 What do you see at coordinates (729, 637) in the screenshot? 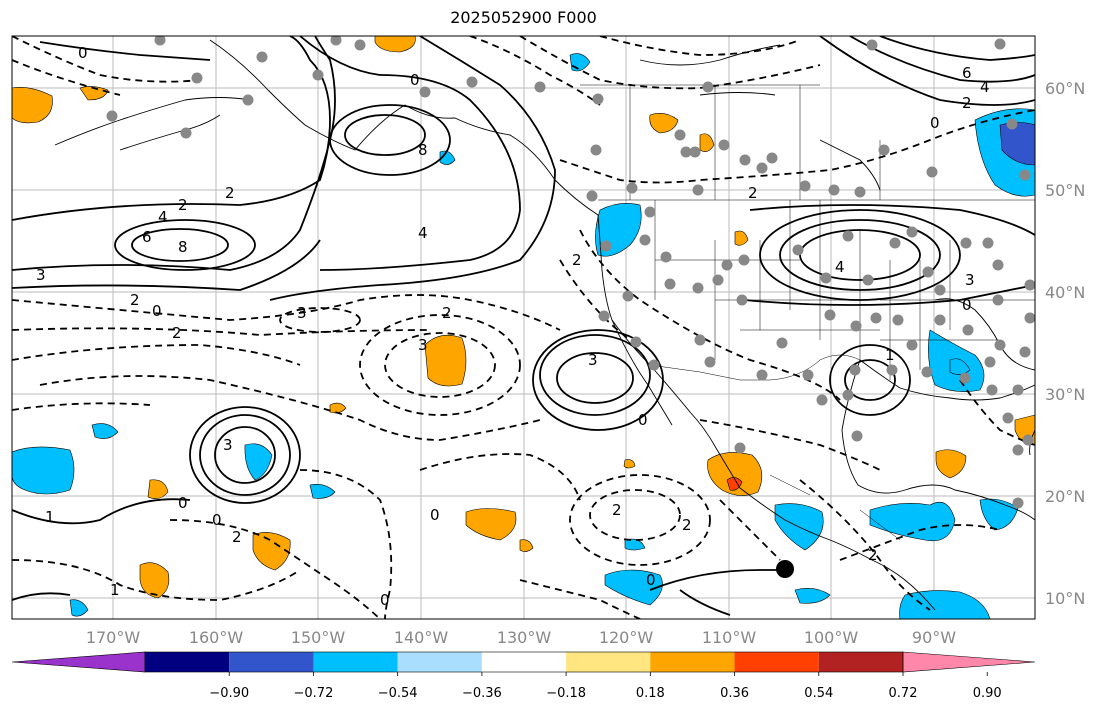
I see `lon-label: 110°W` at bounding box center [729, 637].